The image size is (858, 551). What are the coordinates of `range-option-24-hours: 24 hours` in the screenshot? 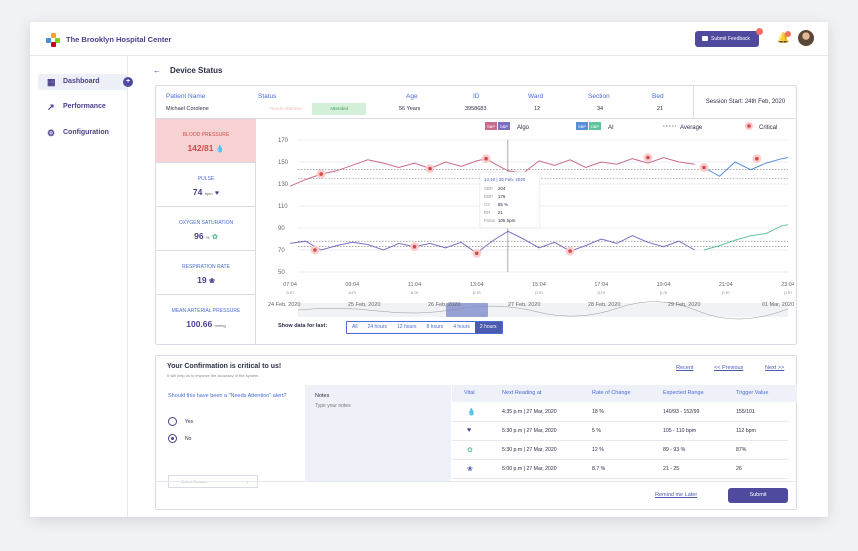 It's located at (377, 327).